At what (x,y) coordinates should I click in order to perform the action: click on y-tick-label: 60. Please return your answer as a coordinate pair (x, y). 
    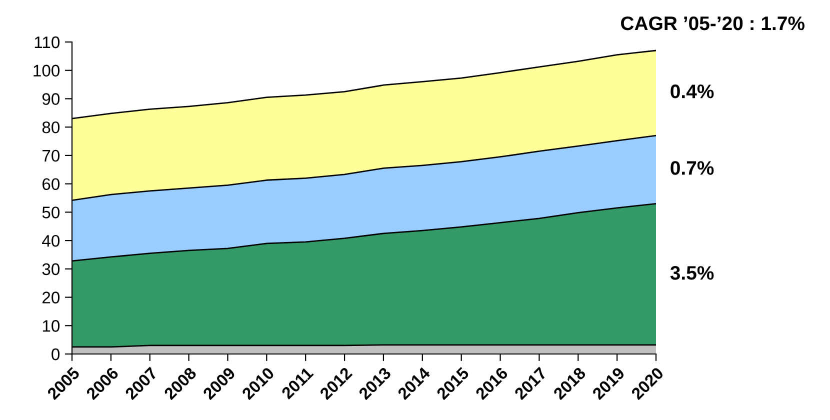
    Looking at the image, I should click on (51, 184).